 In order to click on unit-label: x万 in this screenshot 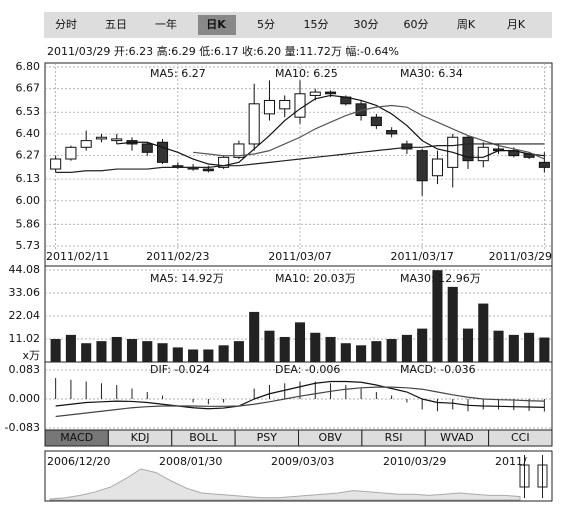, I will do `click(31, 355)`.